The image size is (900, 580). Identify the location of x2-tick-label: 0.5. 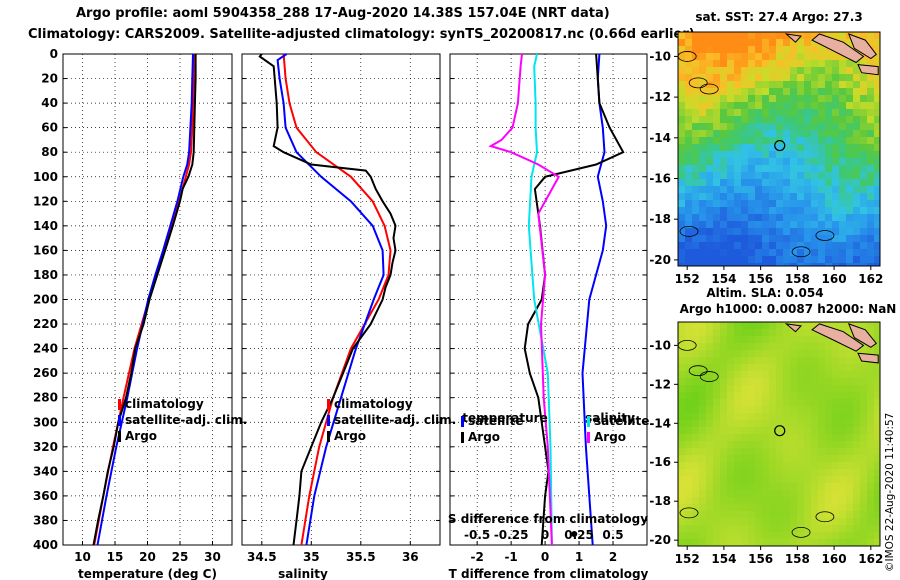
(612, 535).